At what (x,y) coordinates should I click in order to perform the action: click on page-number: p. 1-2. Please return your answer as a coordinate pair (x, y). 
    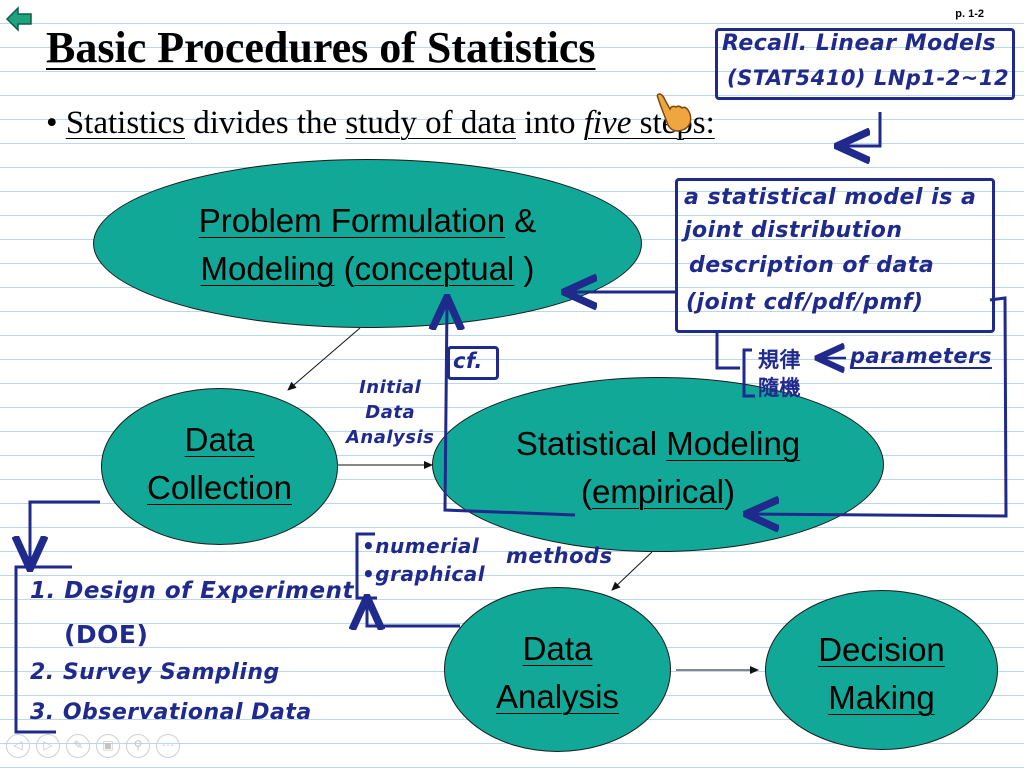
    Looking at the image, I should click on (969, 14).